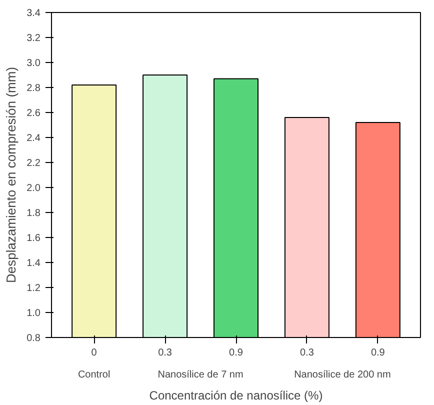 The width and height of the screenshot is (434, 405). I want to click on y-tick-label: 3.2, so click(33, 38).